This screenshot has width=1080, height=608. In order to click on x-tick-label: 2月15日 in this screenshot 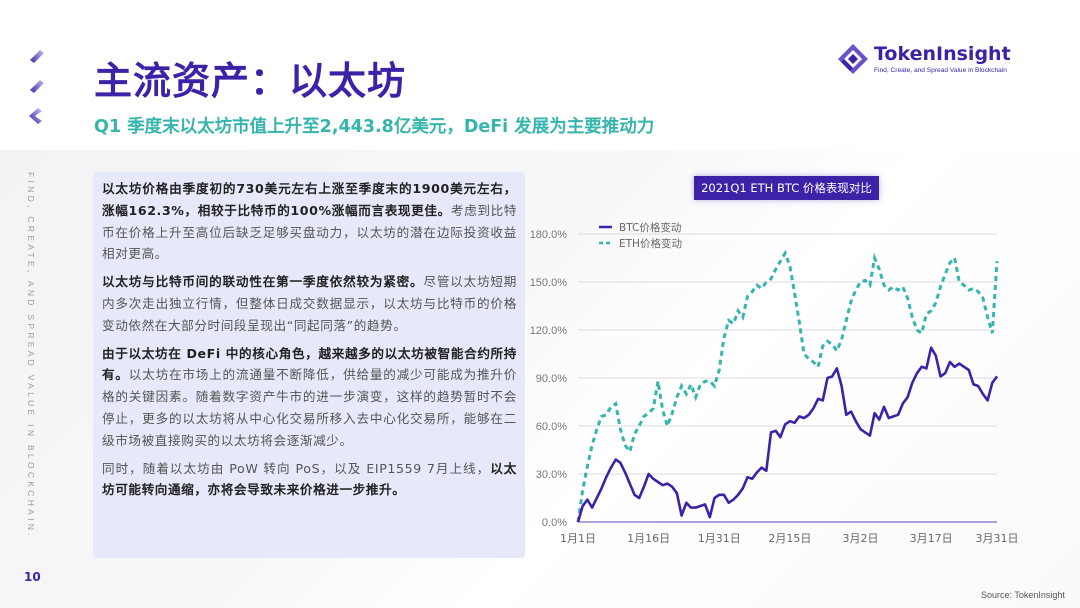, I will do `click(789, 538)`.